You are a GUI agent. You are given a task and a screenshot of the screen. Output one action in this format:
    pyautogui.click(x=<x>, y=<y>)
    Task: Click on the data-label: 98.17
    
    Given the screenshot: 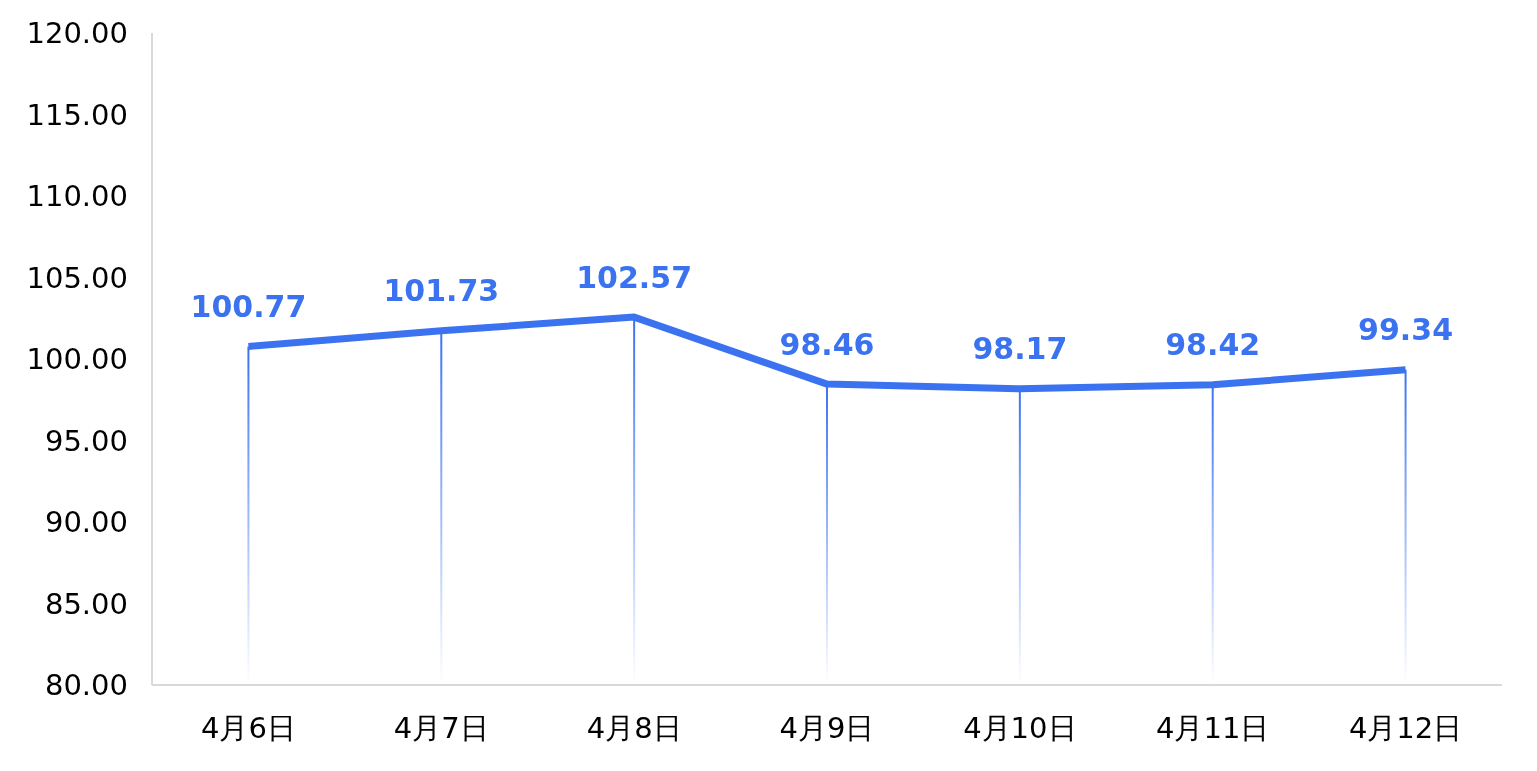 What is the action you would take?
    pyautogui.click(x=1020, y=349)
    